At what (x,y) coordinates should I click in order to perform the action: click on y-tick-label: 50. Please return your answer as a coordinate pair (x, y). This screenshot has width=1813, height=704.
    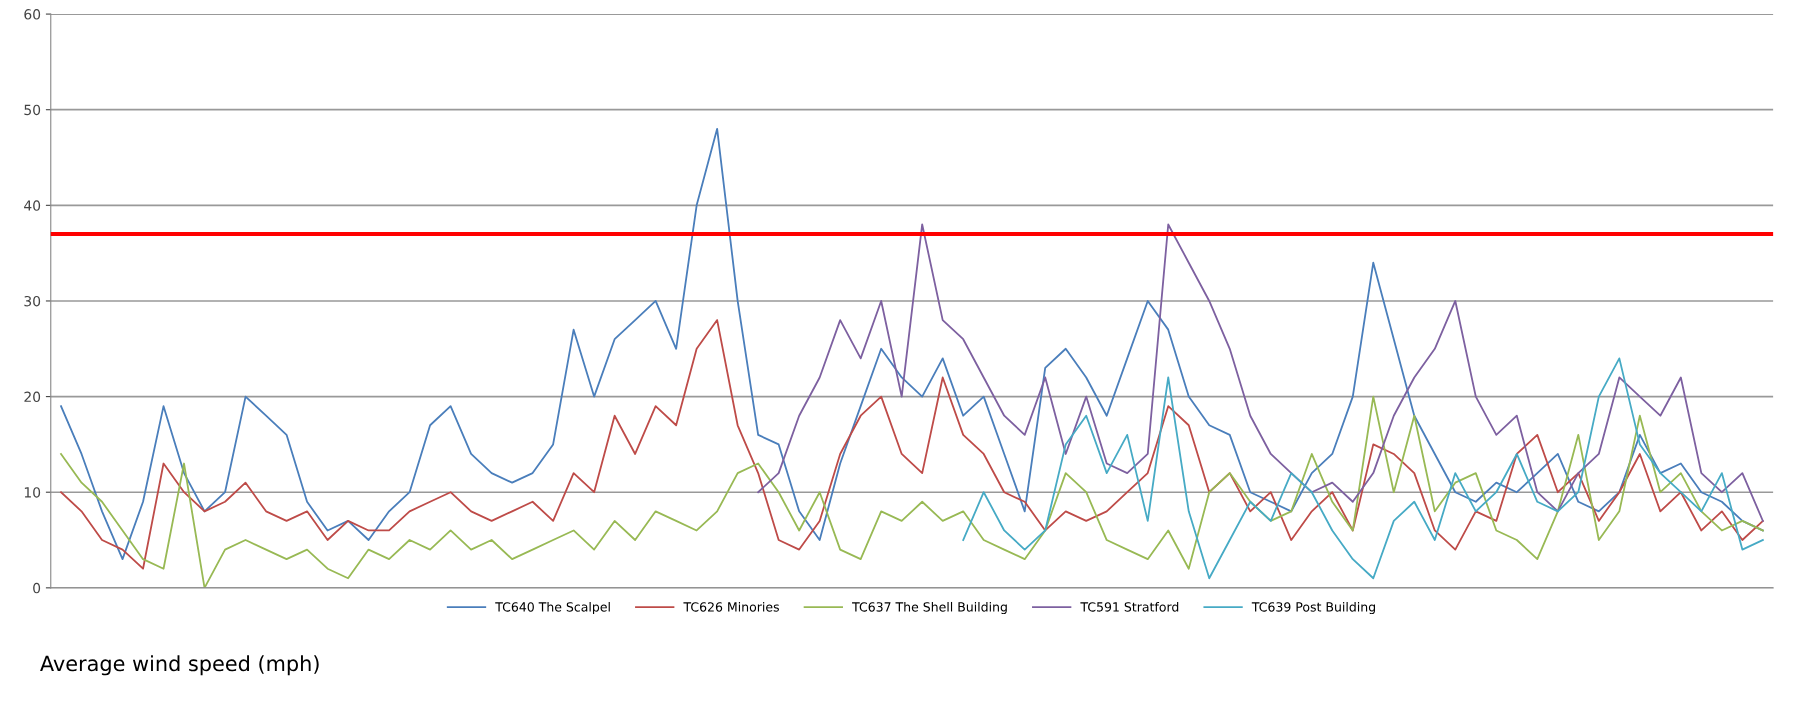
    Looking at the image, I should click on (32, 110).